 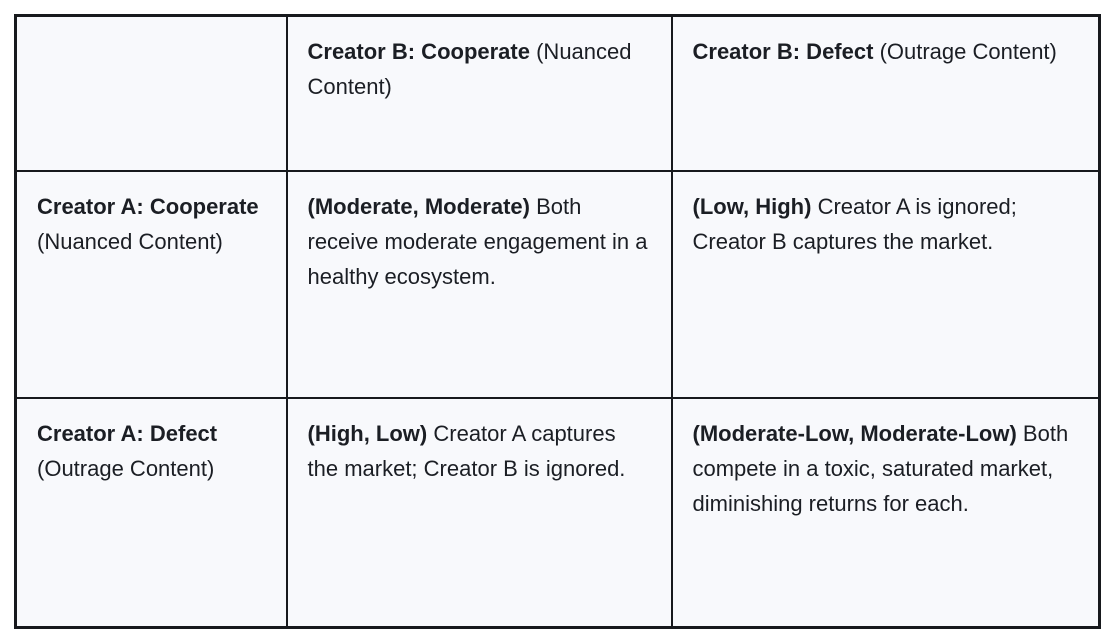 I want to click on corner-cell, so click(x=151, y=93).